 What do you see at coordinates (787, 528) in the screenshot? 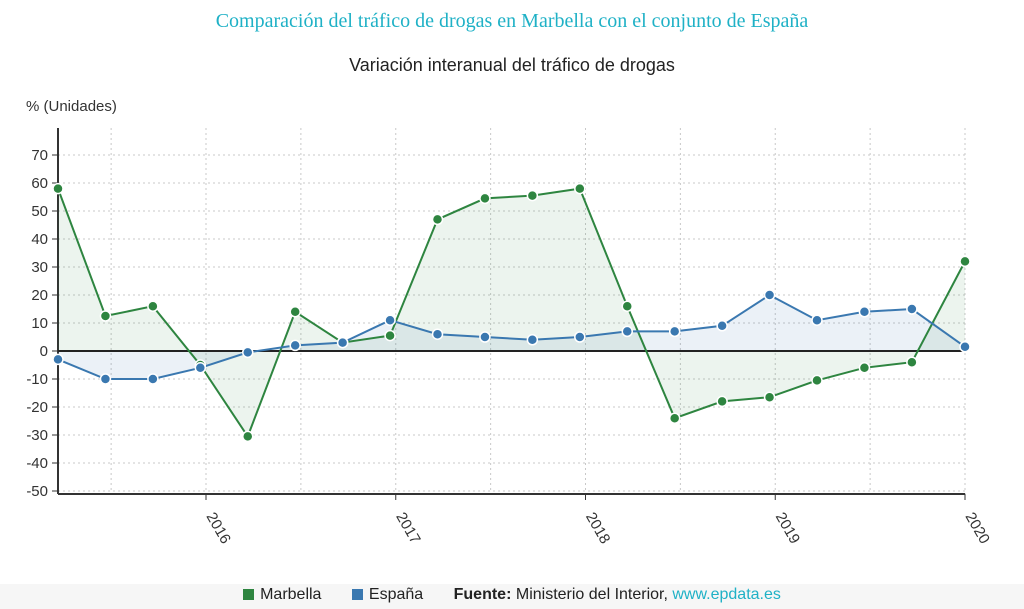
I see `x-tick-label: 2019` at bounding box center [787, 528].